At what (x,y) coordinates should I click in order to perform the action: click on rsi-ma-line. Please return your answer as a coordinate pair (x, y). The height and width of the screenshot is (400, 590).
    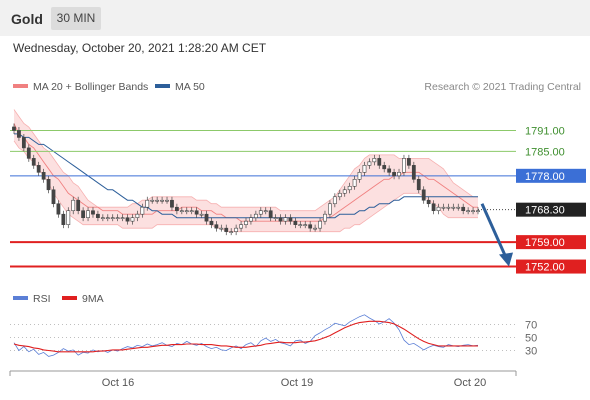
    Looking at the image, I should click on (245, 336).